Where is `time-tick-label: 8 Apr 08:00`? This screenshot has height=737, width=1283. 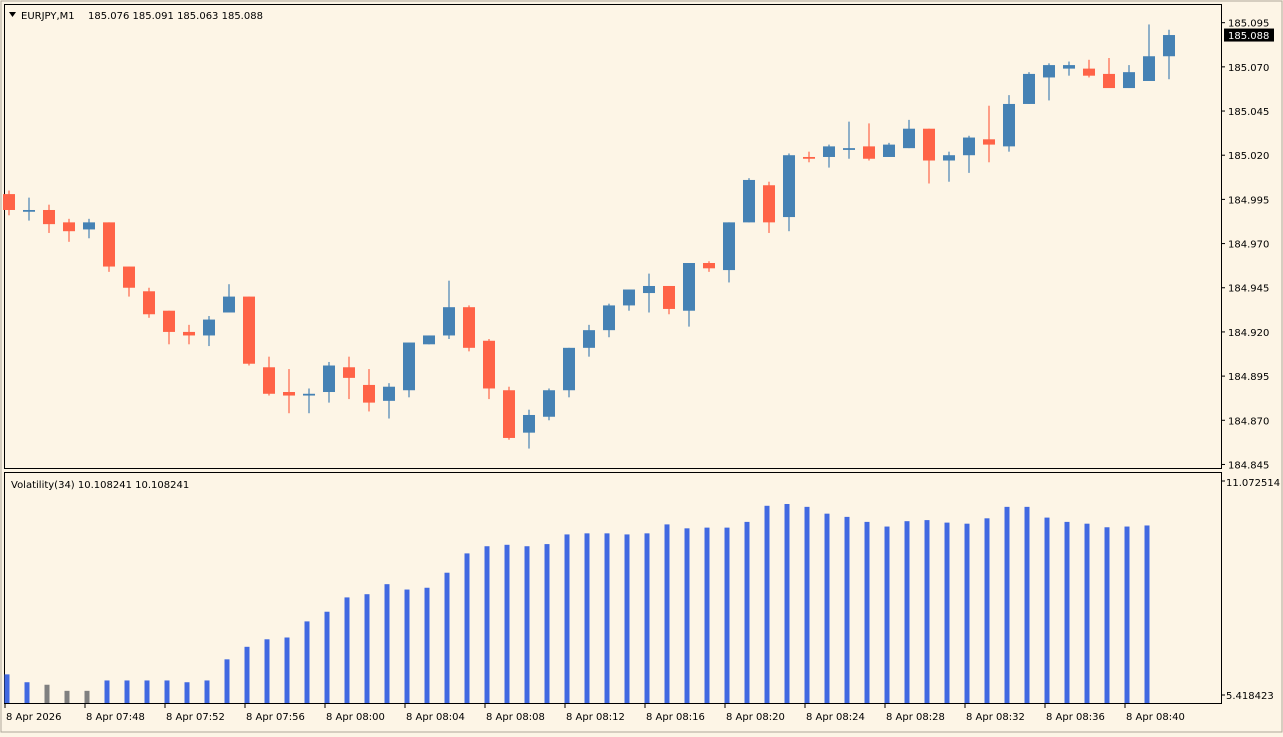 time-tick-label: 8 Apr 08:00 is located at coordinates (355, 717).